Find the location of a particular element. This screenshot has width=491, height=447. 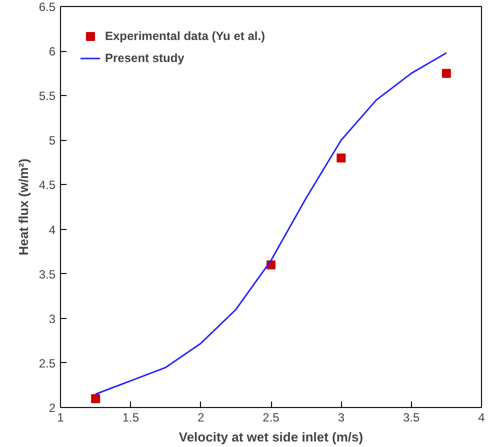

x-tick-label: 1.5 is located at coordinates (131, 417).